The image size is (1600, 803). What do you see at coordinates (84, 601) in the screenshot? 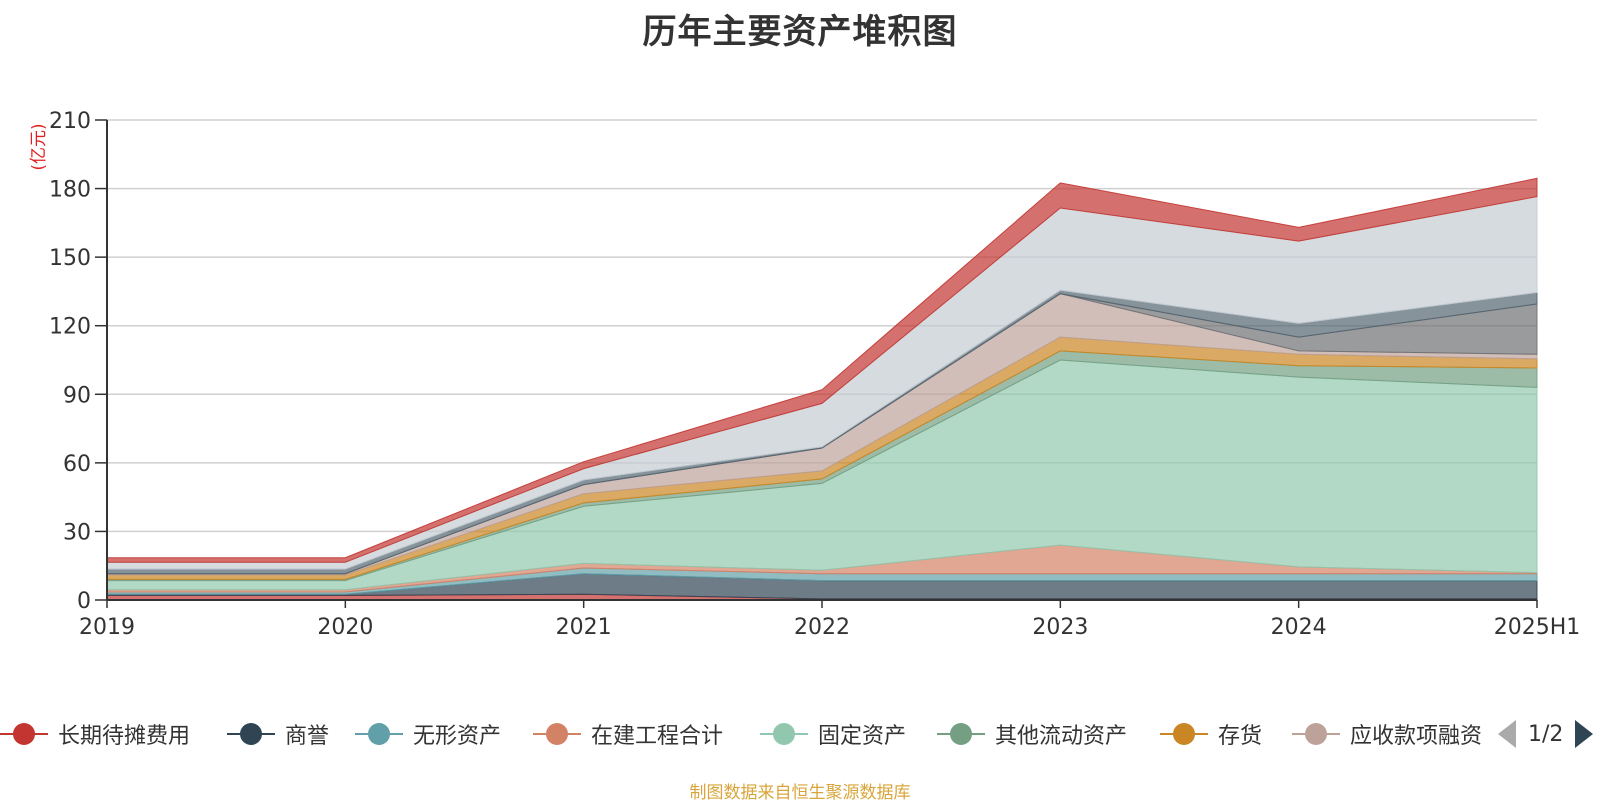
I see `y-tick-label: 0` at bounding box center [84, 601].